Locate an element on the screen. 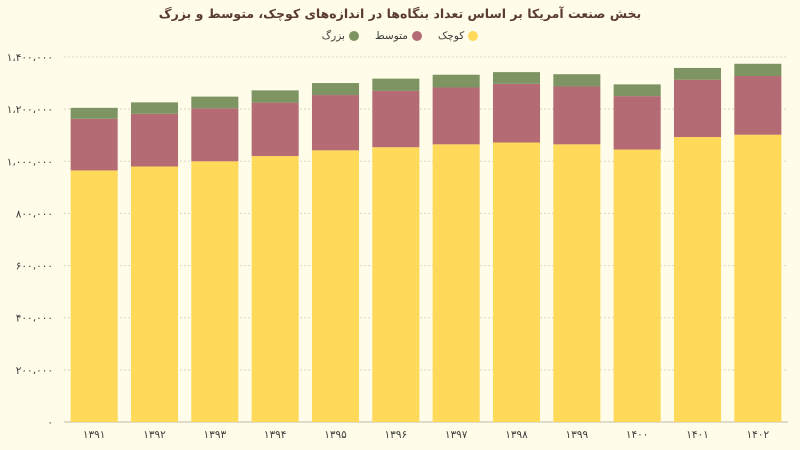 This screenshot has width=800, height=450. y-tick-label: ۱،۴۰۰،۰۰۰ is located at coordinates (30, 58).